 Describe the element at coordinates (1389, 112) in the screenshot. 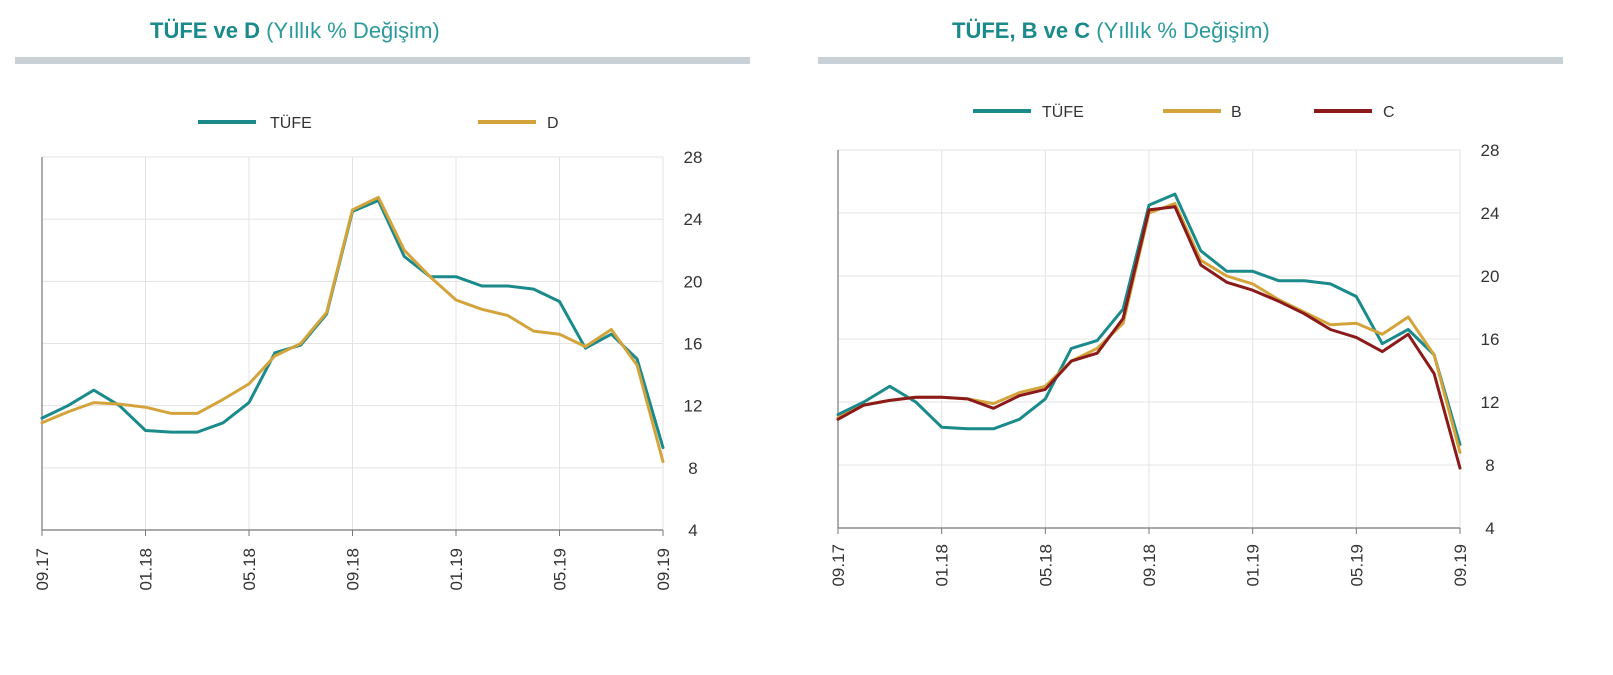

I see `legend-label: C` at that location.